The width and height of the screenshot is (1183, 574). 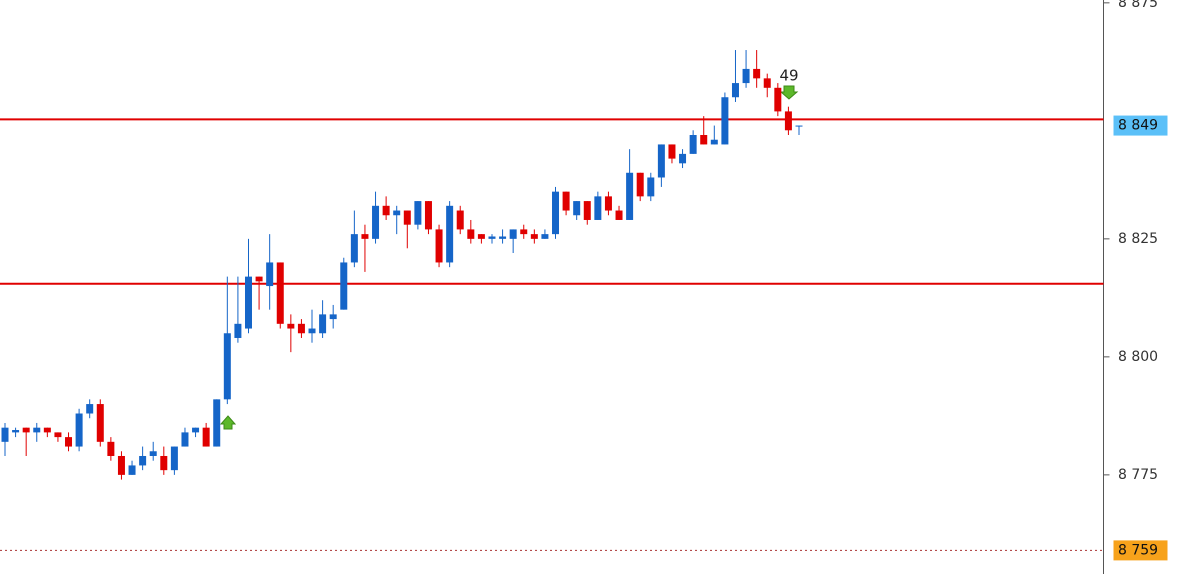 I want to click on price-marker-label: 8 849, so click(x=1138, y=126).